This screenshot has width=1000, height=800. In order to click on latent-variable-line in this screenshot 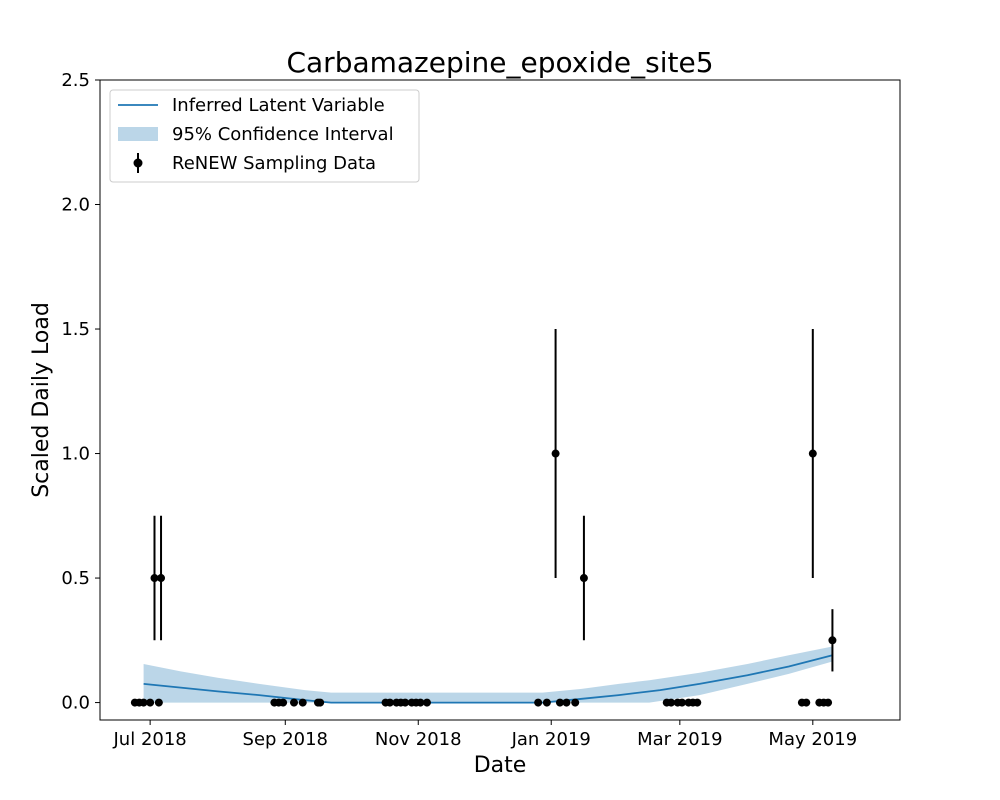, I will do `click(488, 679)`.